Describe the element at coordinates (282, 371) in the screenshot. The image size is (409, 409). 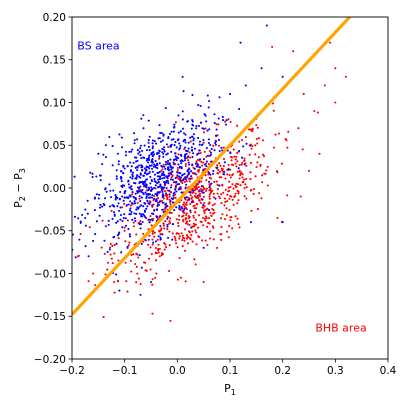
I see `x-tick-label: 0.2` at that location.